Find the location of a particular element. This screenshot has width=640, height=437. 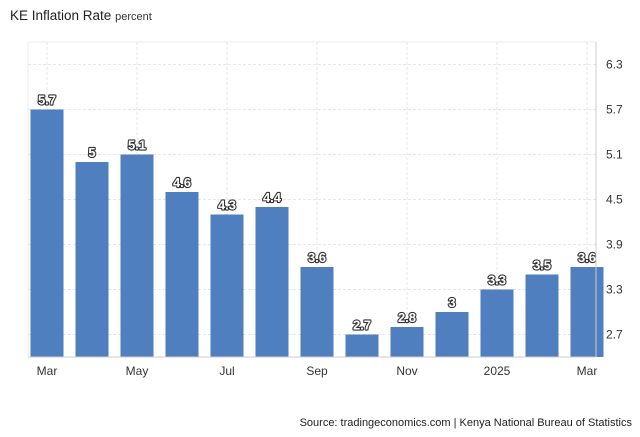

data-label: 3.5 is located at coordinates (542, 265).